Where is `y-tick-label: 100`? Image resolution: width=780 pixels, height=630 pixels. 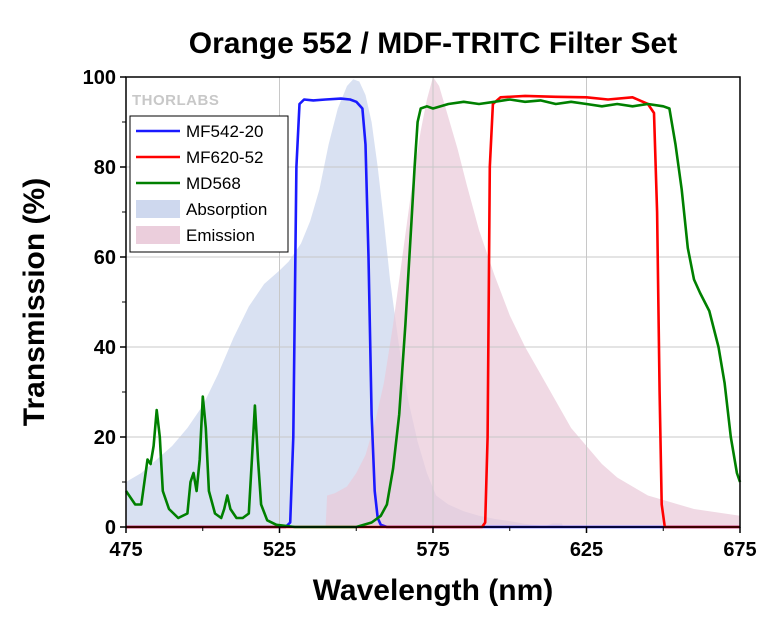
y-tick-label: 100 is located at coordinates (99, 78).